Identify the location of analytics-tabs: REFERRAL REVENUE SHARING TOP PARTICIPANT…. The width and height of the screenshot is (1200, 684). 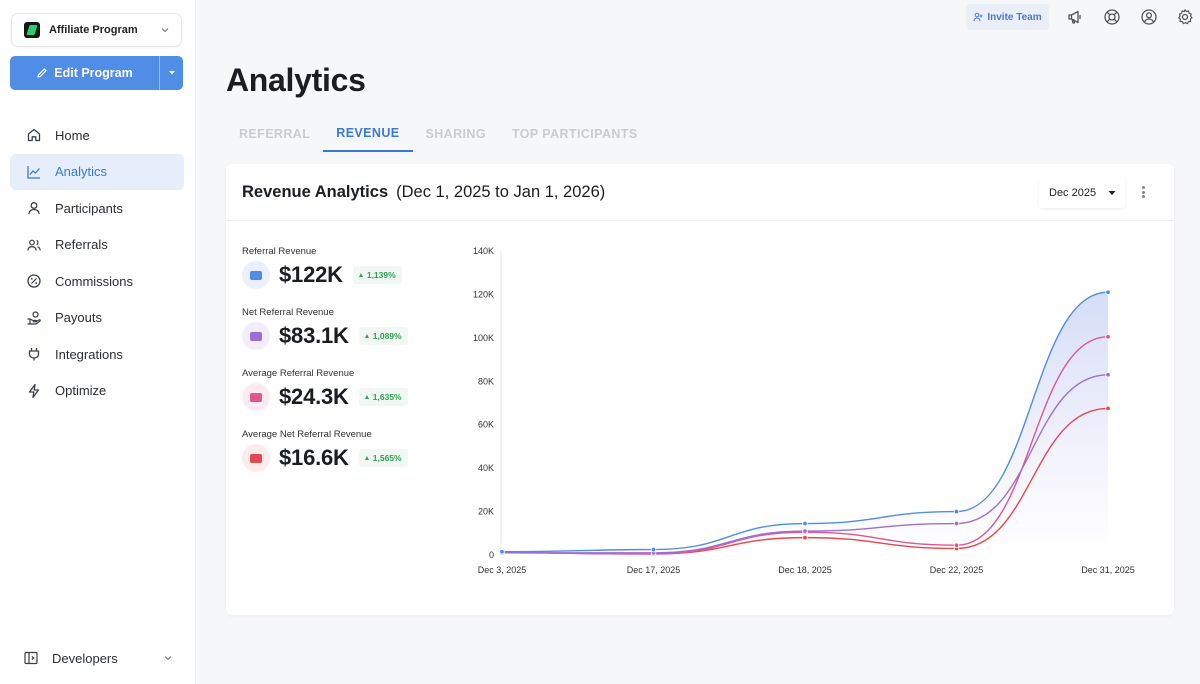
(438, 134).